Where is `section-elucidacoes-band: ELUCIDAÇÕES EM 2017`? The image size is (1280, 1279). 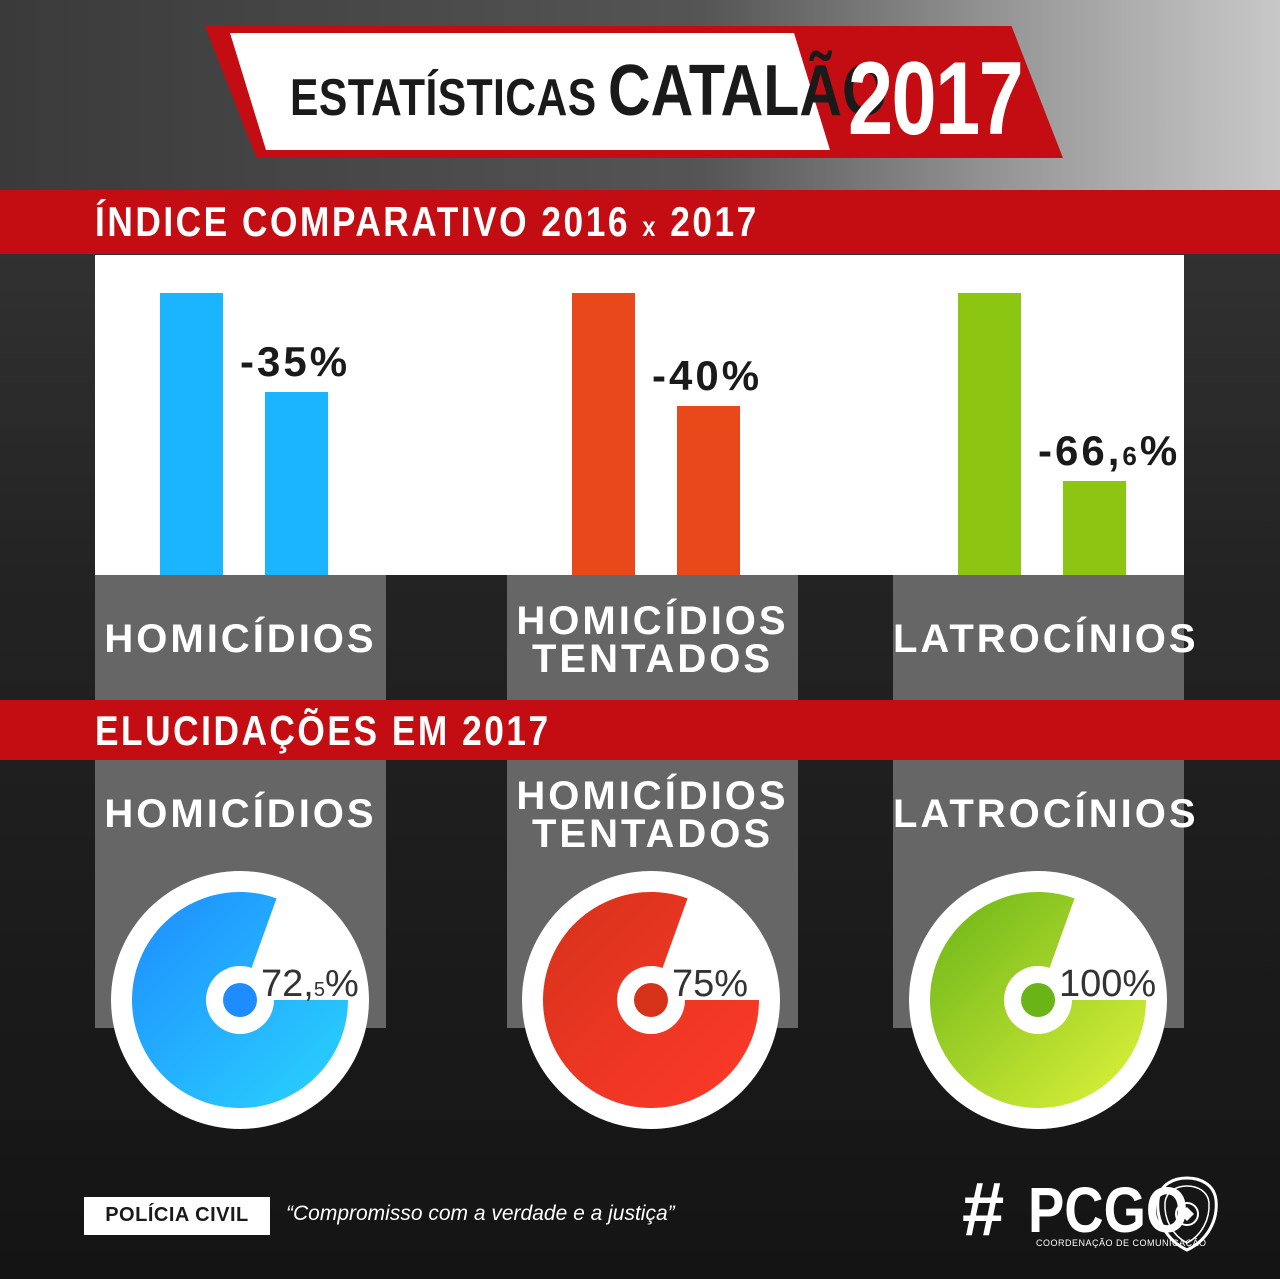
section-elucidacoes-band: ELUCIDAÇÕES EM 2017 is located at coordinates (640, 730).